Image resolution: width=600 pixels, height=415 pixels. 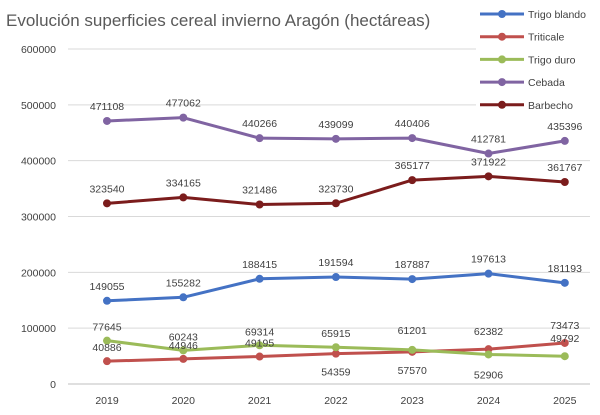 I want to click on y-tick-label: 200000, so click(x=38, y=273).